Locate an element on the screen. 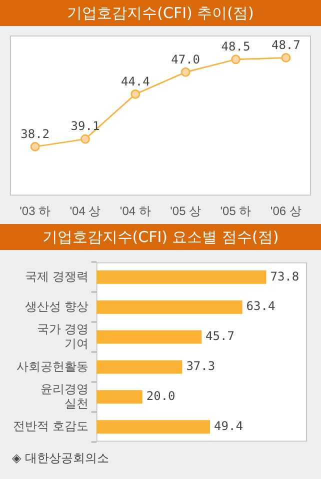 This screenshot has width=321, height=479. x-tick-label: '06 상 is located at coordinates (286, 211).